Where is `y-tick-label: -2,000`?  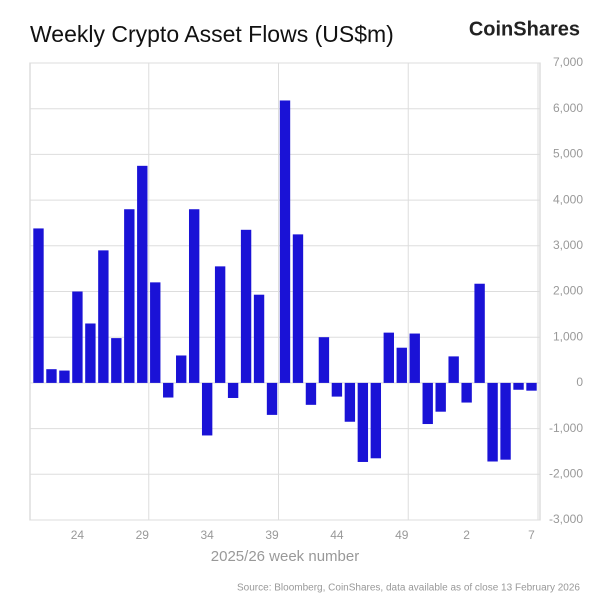
y-tick-label: -2,000 is located at coordinates (566, 473).